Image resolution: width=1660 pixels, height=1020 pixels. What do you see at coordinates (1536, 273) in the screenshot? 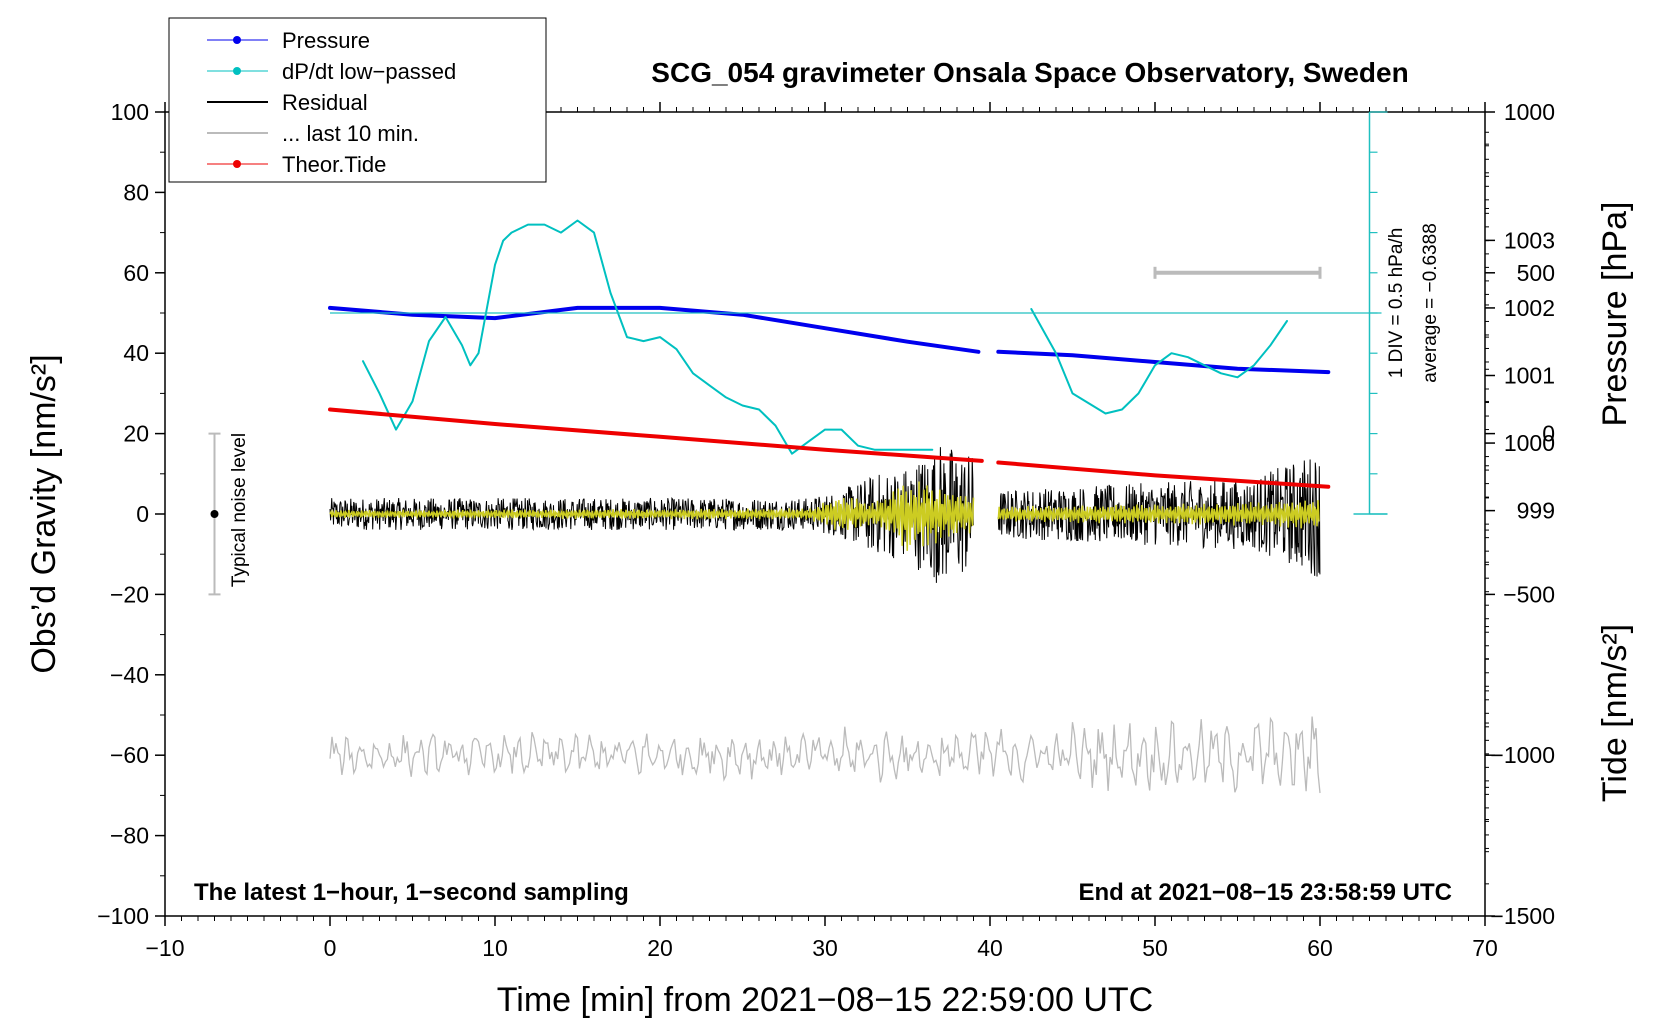
I see `tide-tick-label: 500` at bounding box center [1536, 273].